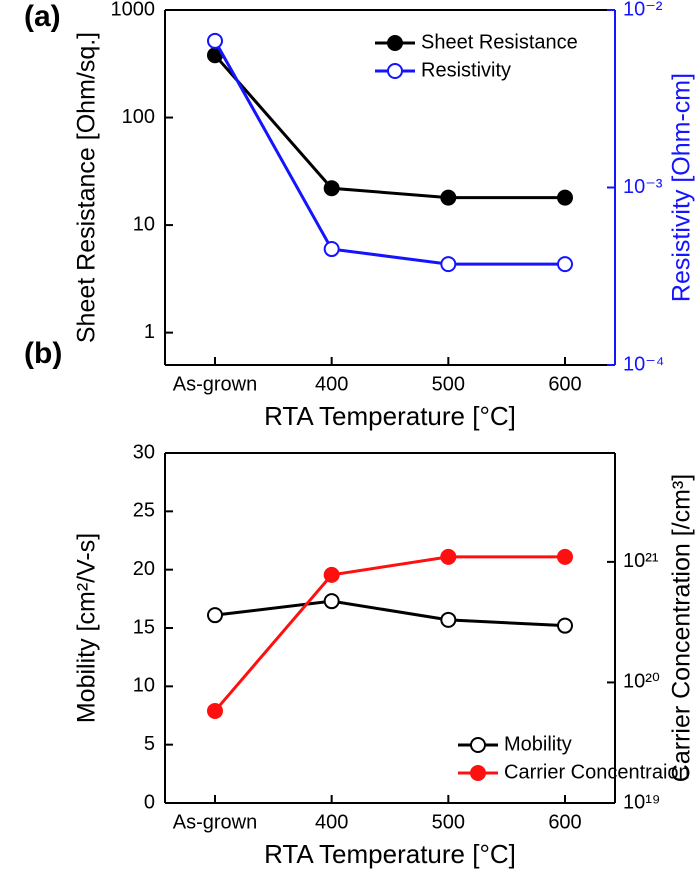 The height and width of the screenshot is (874, 700). Describe the element at coordinates (144, 569) in the screenshot. I see `y-tick-label: 20` at that location.